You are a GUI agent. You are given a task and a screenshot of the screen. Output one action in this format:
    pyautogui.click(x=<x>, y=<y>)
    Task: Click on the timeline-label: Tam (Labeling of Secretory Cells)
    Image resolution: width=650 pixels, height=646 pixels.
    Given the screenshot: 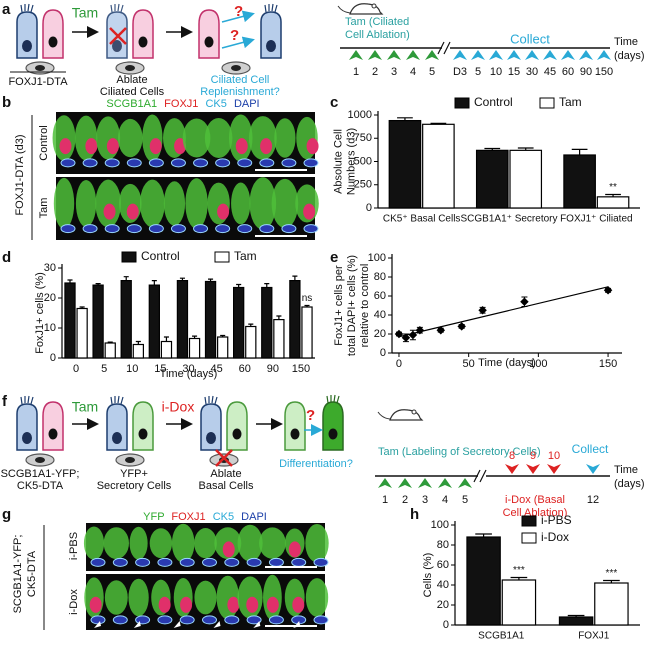 What is the action you would take?
    pyautogui.click(x=459, y=452)
    